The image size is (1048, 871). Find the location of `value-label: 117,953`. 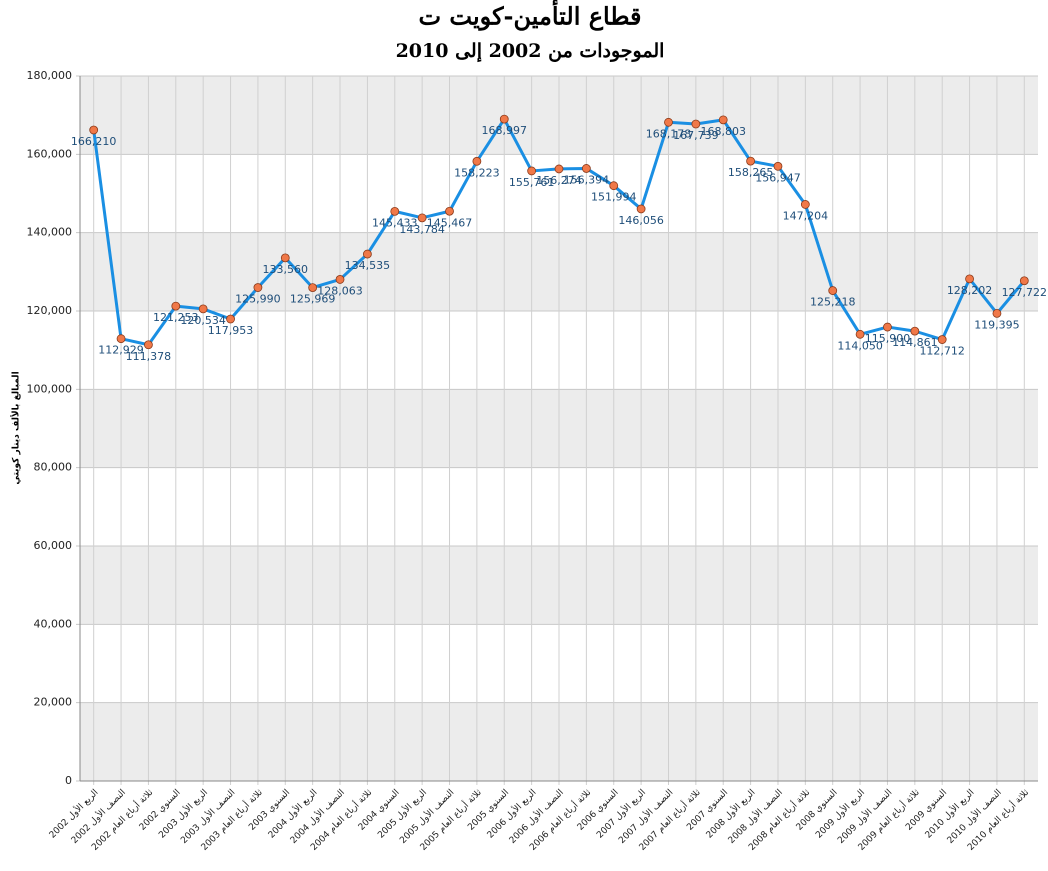

value-label: 117,953 is located at coordinates (231, 330).